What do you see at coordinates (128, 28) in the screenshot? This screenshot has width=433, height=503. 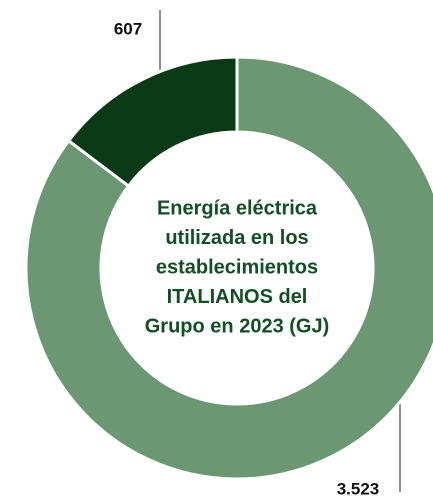 I see `value-label: 607` at bounding box center [128, 28].